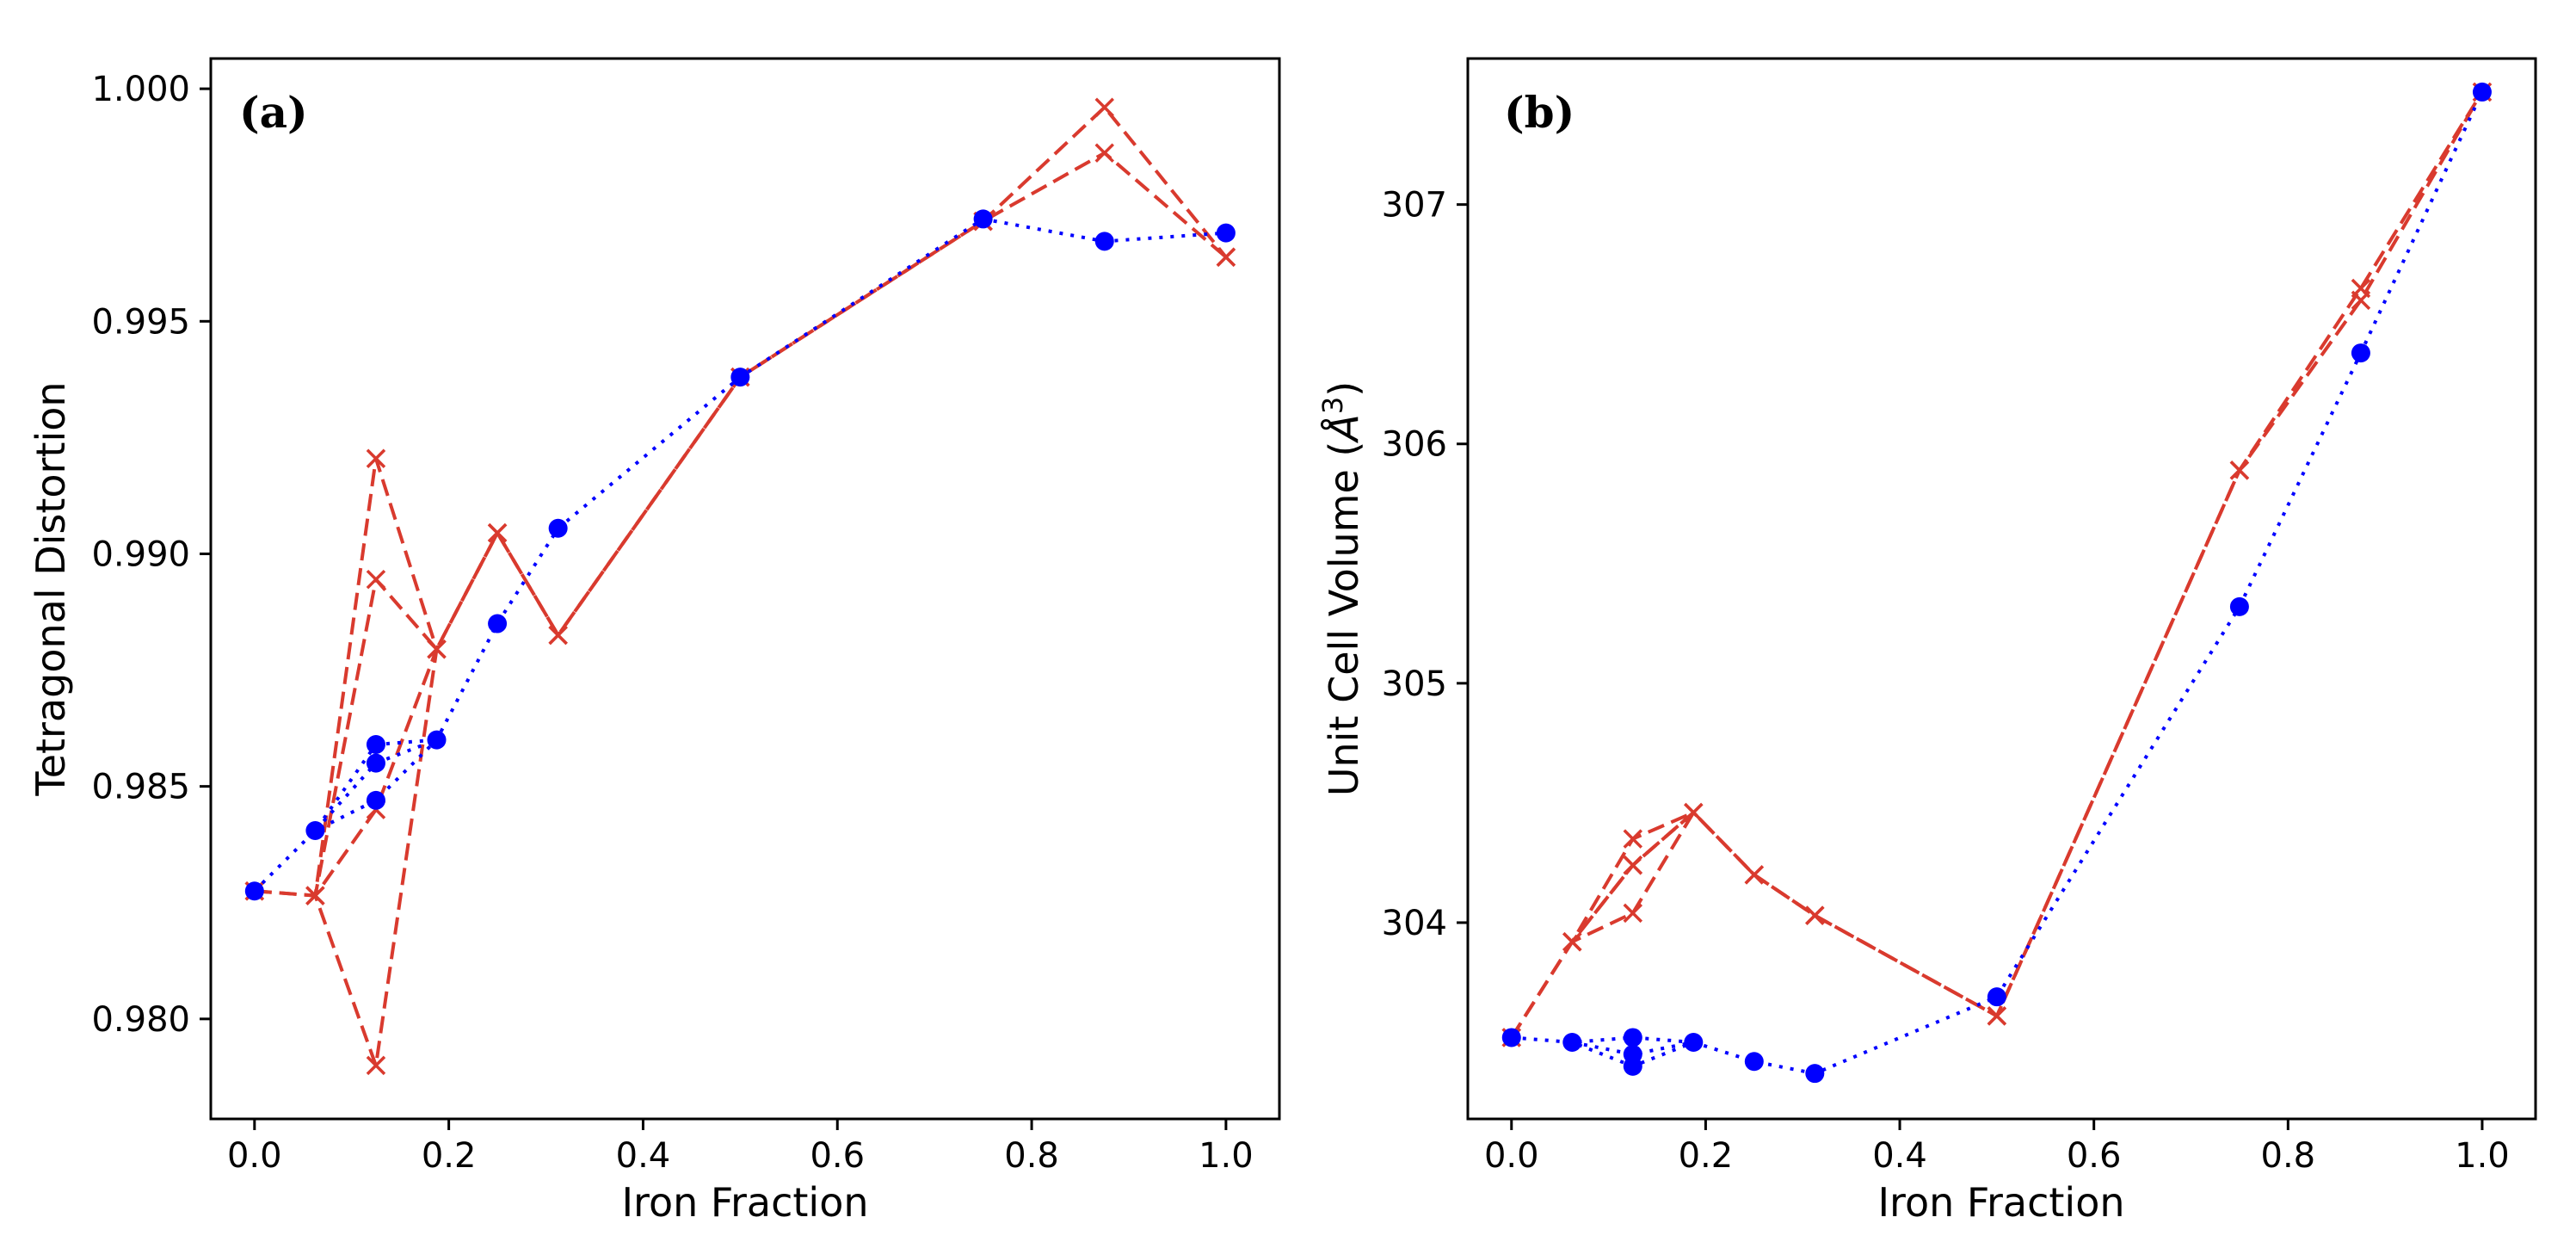 Image resolution: width=2576 pixels, height=1242 pixels. I want to click on panel-a-y-axis-label: Tetragonal Distortion, so click(51, 589).